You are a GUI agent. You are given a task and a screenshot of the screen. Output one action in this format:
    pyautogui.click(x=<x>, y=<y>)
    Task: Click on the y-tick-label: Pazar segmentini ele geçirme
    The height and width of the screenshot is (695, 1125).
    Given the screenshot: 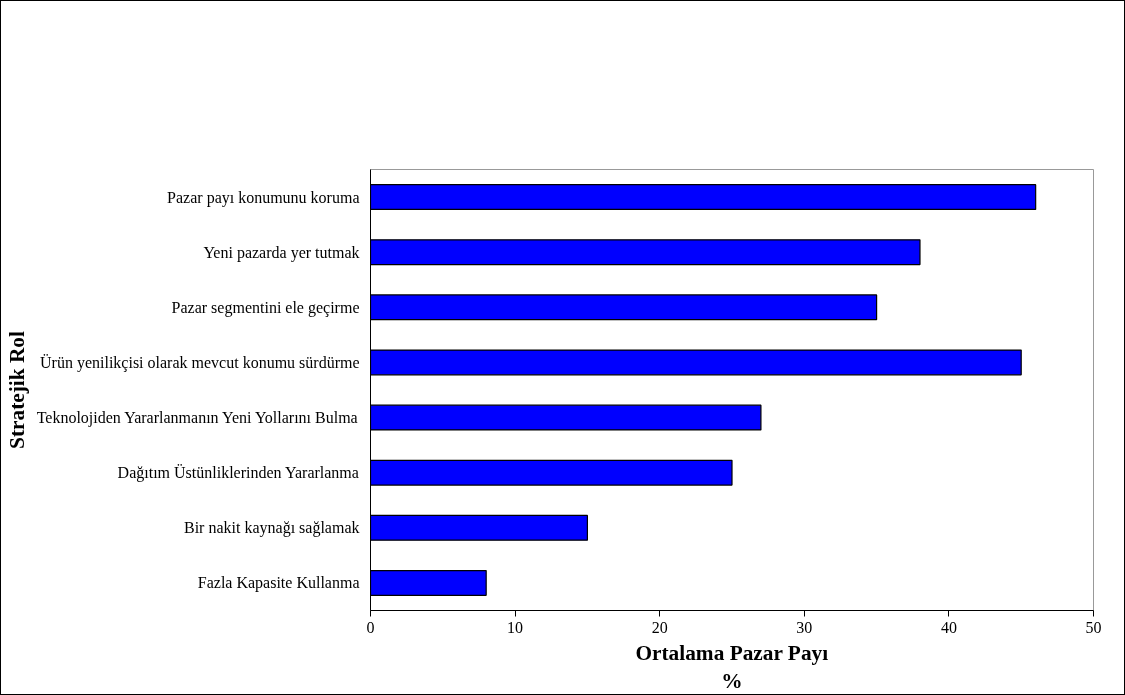 What is the action you would take?
    pyautogui.click(x=265, y=307)
    